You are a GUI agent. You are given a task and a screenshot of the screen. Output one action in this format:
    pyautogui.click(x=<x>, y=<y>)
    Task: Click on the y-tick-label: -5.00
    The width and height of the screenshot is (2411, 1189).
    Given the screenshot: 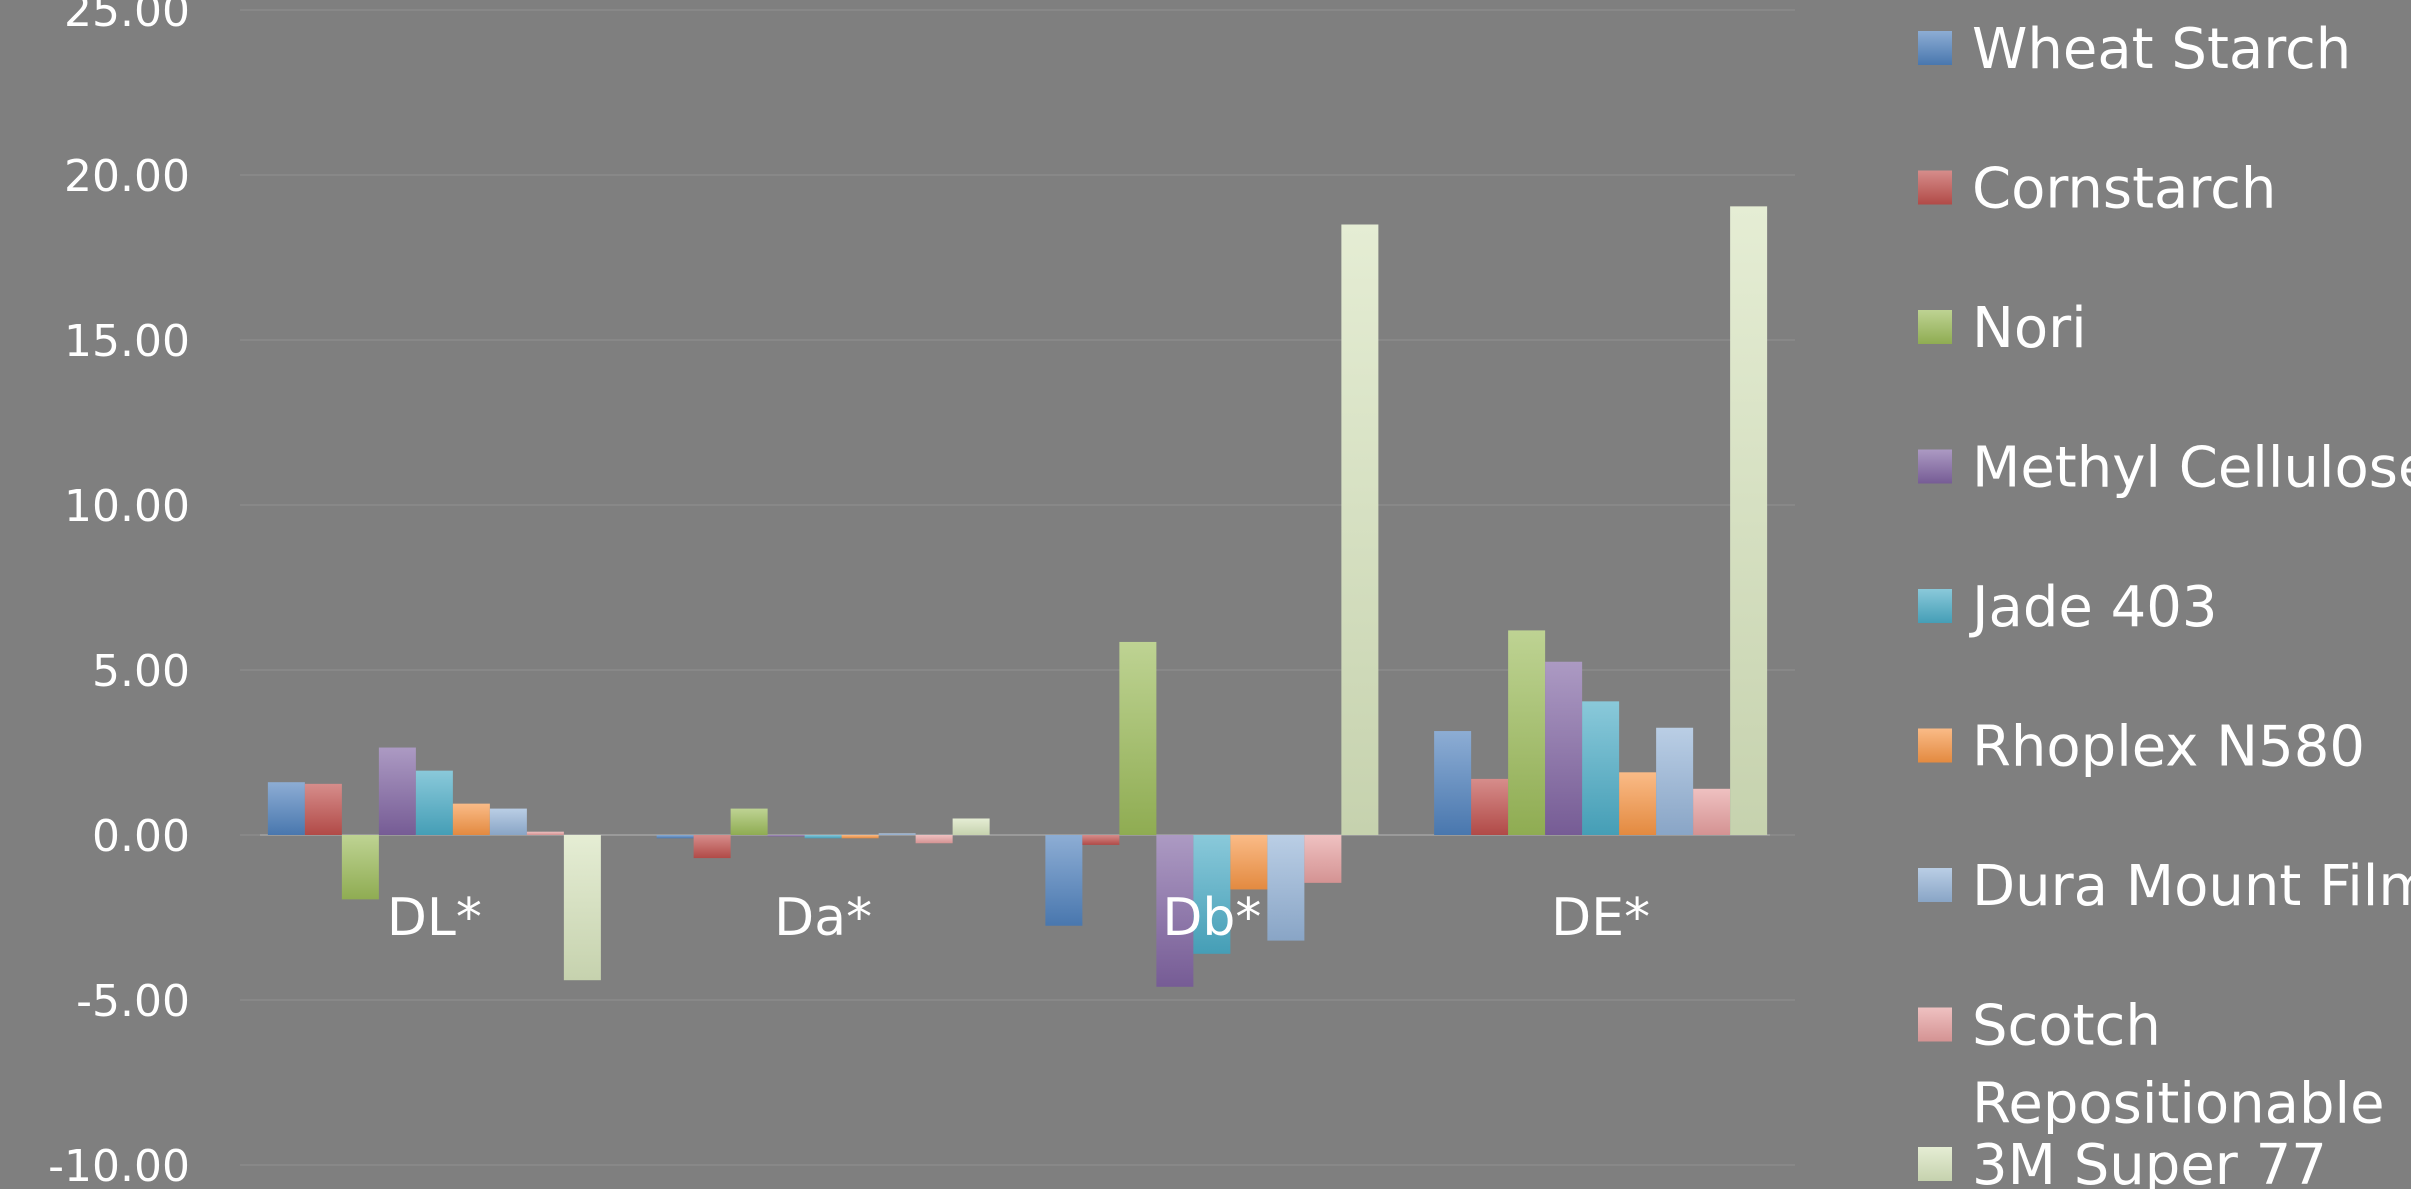 What is the action you would take?
    pyautogui.click(x=133, y=1001)
    